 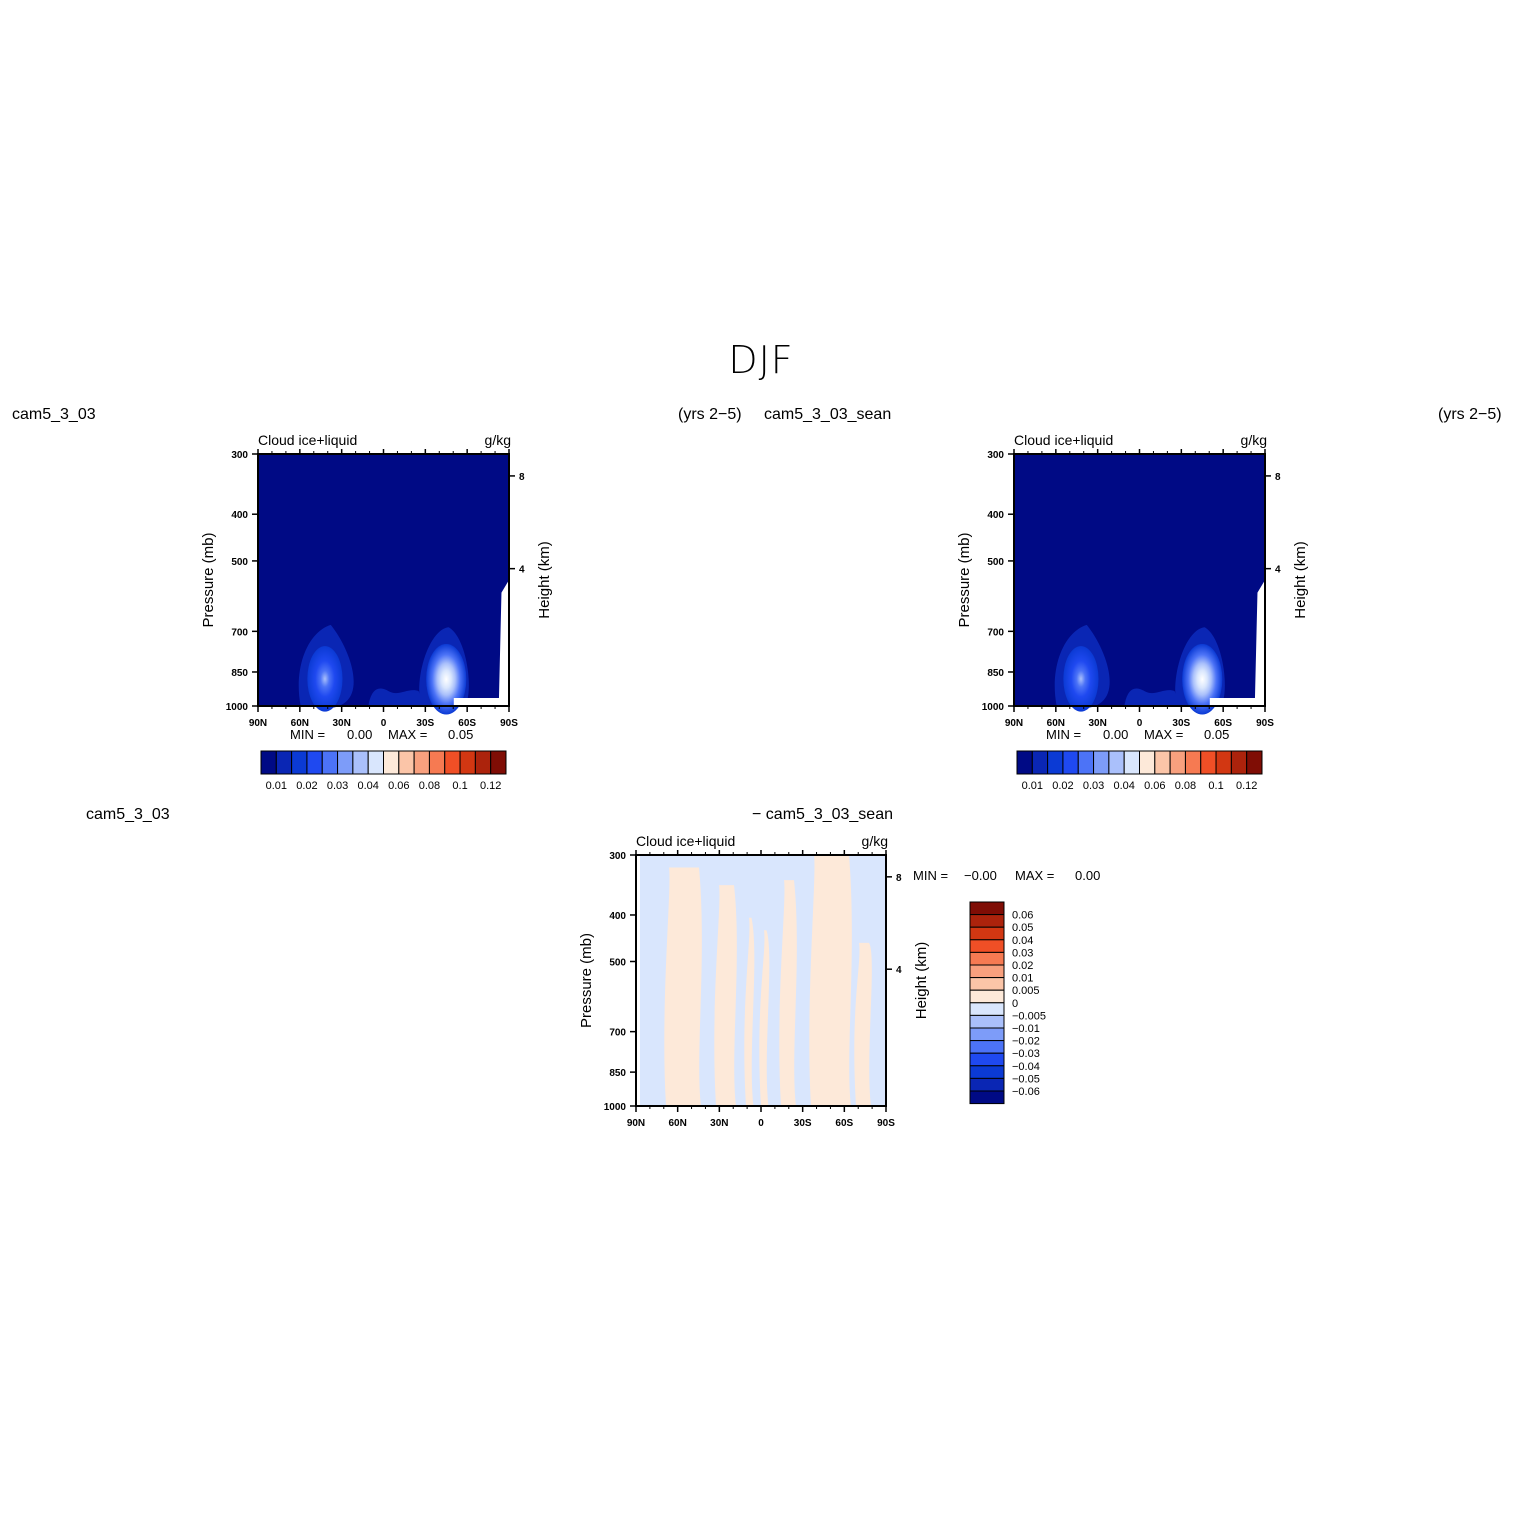 I want to click on colorbar-label: 0.06, so click(x=1154, y=786).